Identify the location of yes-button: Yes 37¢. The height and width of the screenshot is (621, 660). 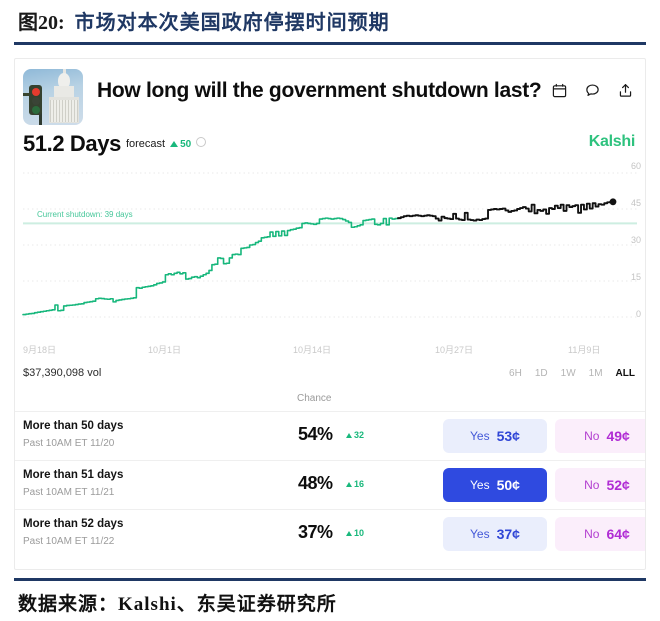
(495, 534).